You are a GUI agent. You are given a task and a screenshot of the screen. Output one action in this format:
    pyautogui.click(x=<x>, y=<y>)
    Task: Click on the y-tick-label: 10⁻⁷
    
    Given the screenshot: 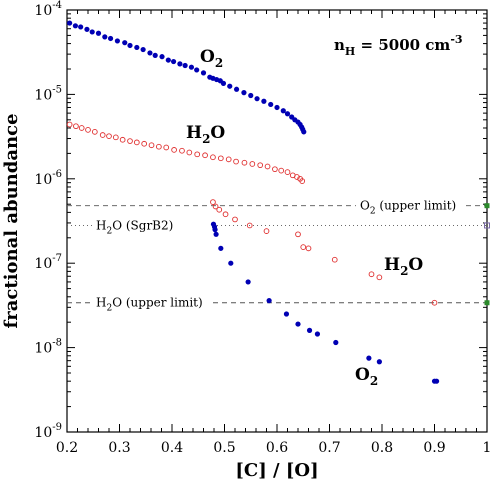 What is the action you would take?
    pyautogui.click(x=48, y=262)
    